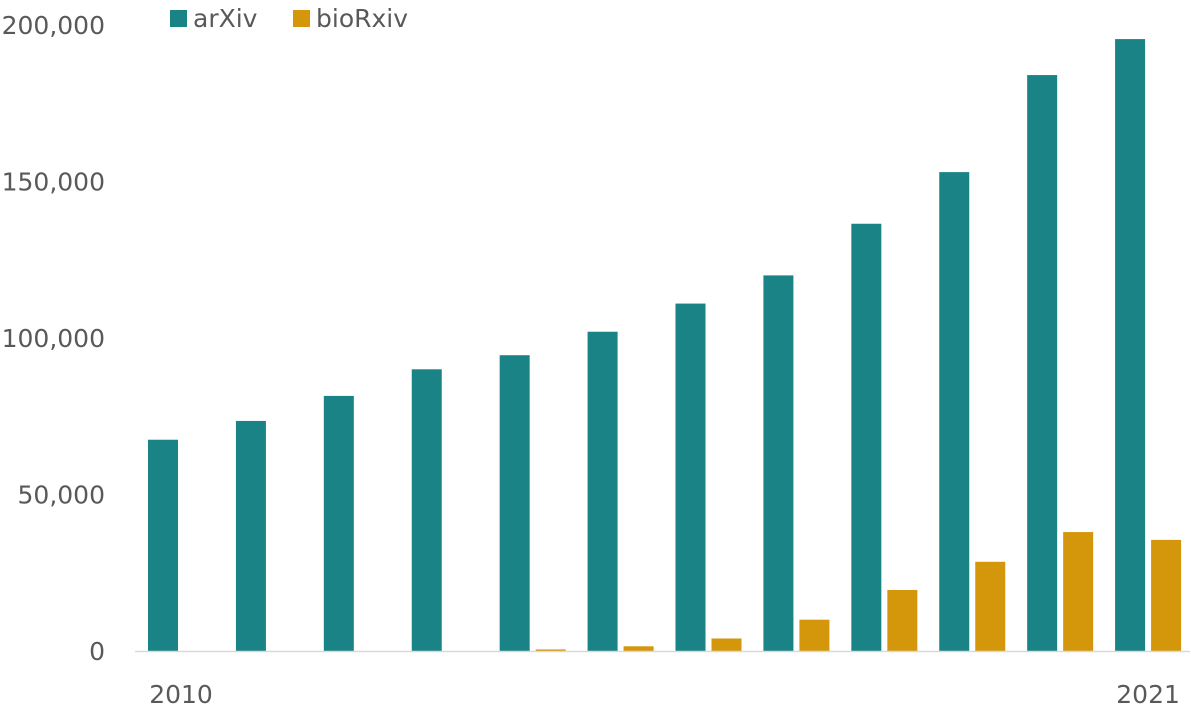  I want to click on legend-label-arxiv: arXiv, so click(225, 18).